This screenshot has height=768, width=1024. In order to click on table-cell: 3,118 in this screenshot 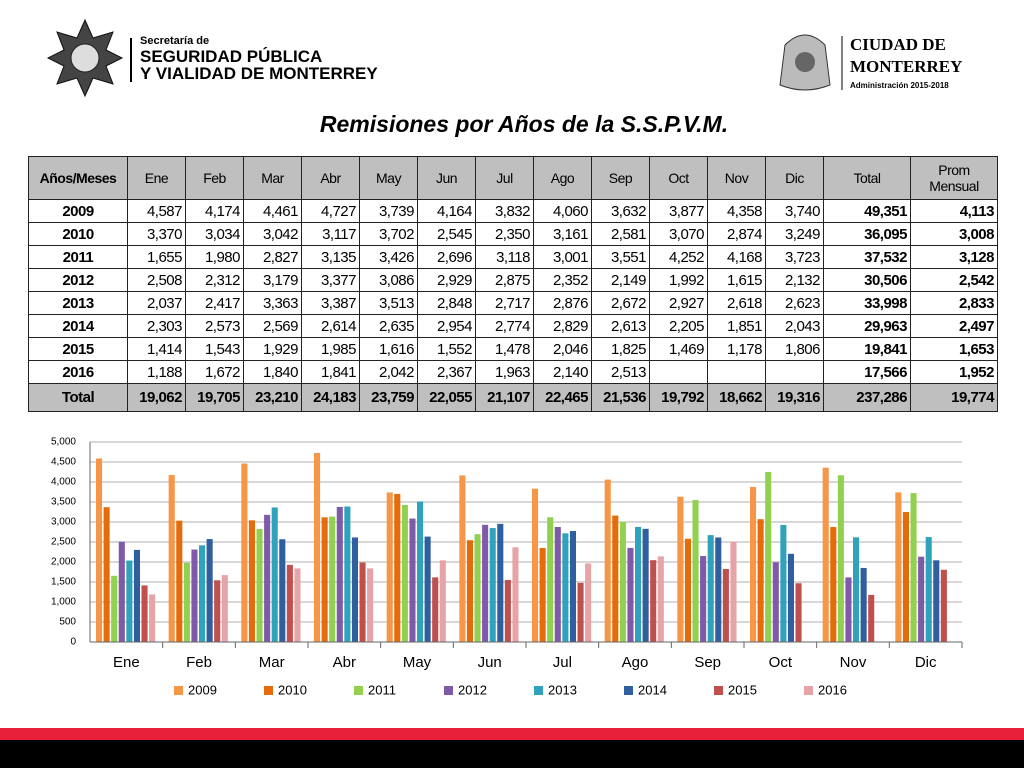, I will do `click(504, 257)`.